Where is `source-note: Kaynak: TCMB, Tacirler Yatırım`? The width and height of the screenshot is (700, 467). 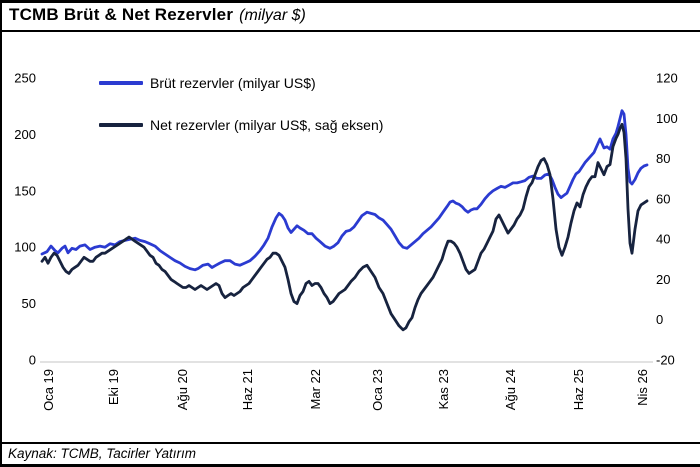 source-note: Kaynak: TCMB, Tacirler Yatırım is located at coordinates (102, 453).